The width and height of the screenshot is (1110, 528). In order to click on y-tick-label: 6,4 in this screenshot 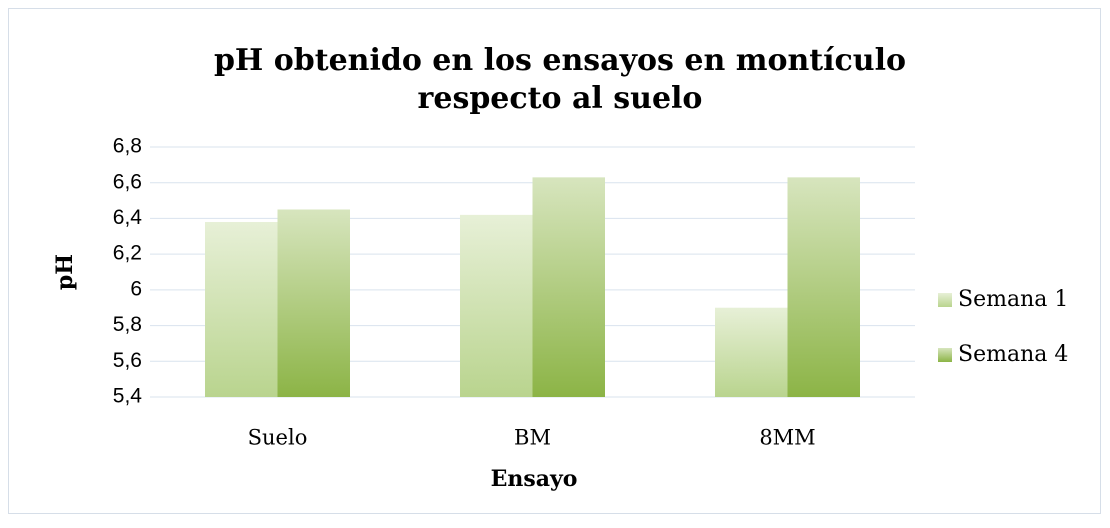, I will do `click(128, 217)`.